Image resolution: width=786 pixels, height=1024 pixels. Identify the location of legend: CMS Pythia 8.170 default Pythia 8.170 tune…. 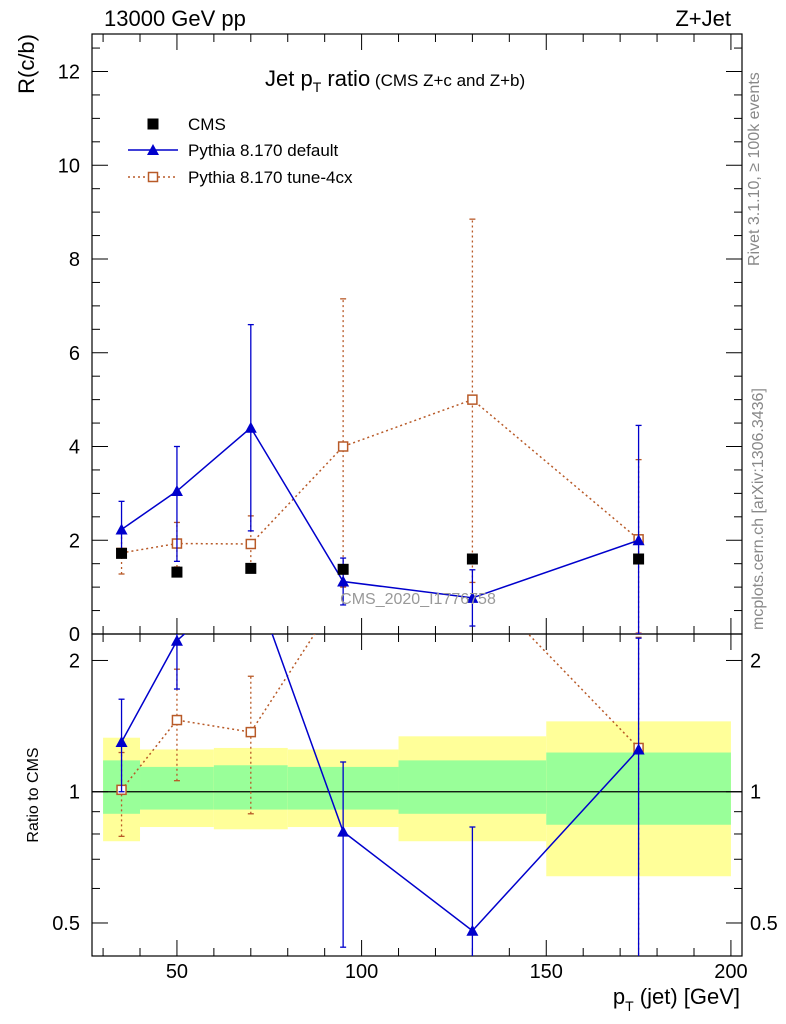
(240, 151).